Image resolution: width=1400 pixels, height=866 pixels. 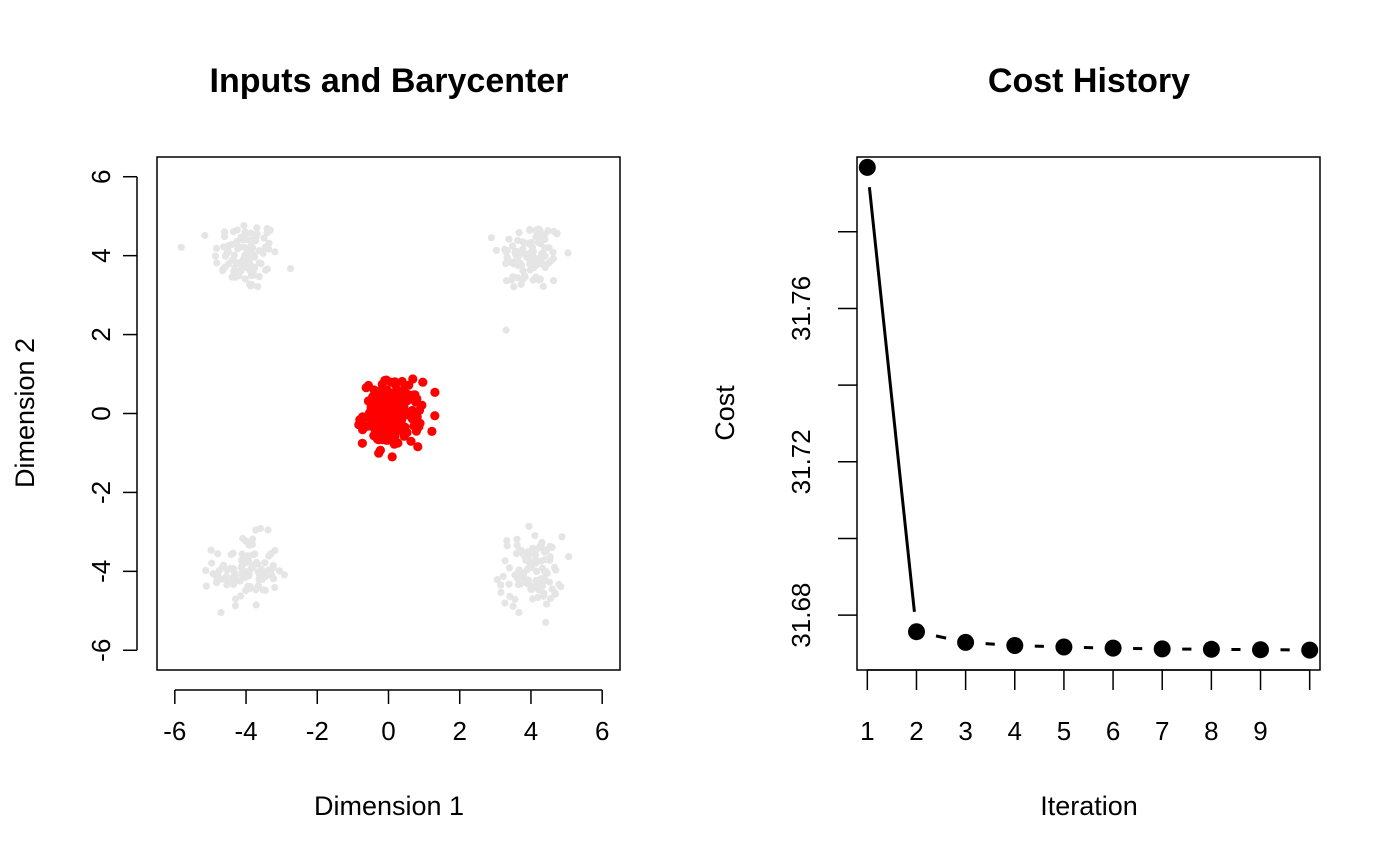 I want to click on cost-point, so click(x=916, y=632).